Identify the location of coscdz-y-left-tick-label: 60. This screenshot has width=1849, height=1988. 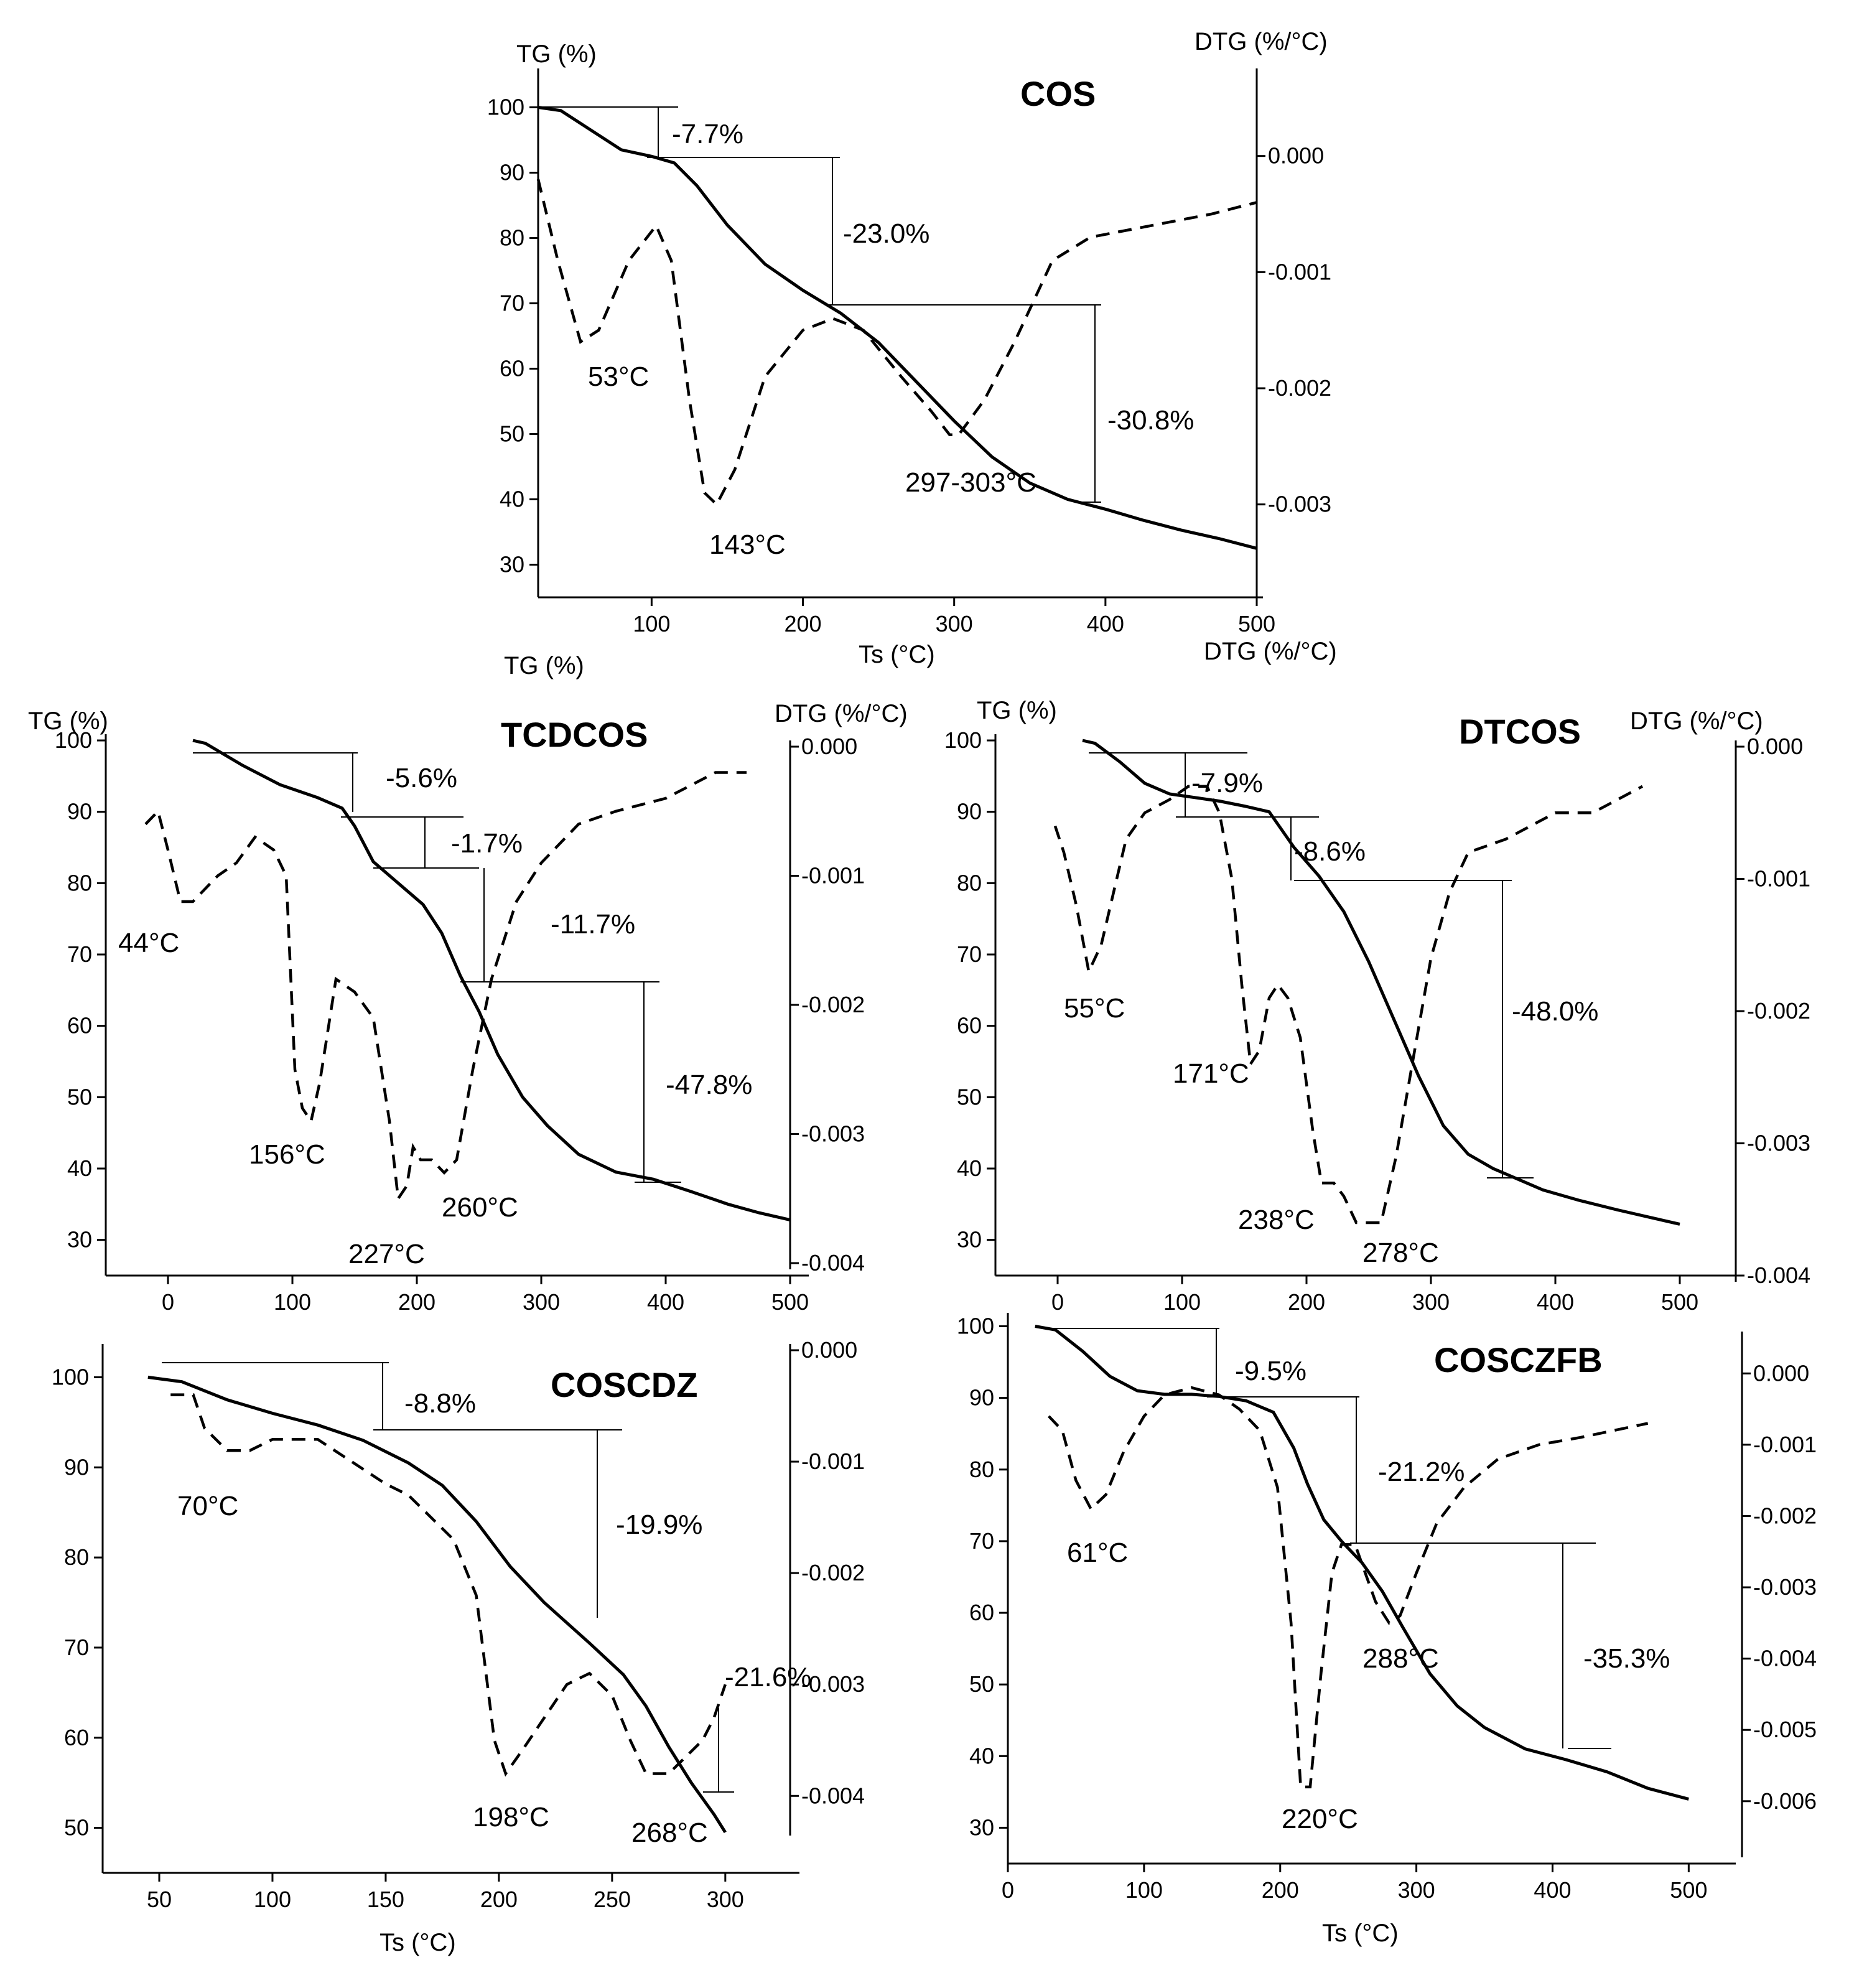
(76, 1737).